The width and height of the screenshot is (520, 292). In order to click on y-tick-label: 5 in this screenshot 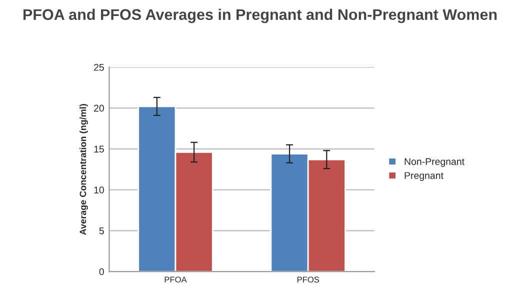, I will do `click(101, 231)`.